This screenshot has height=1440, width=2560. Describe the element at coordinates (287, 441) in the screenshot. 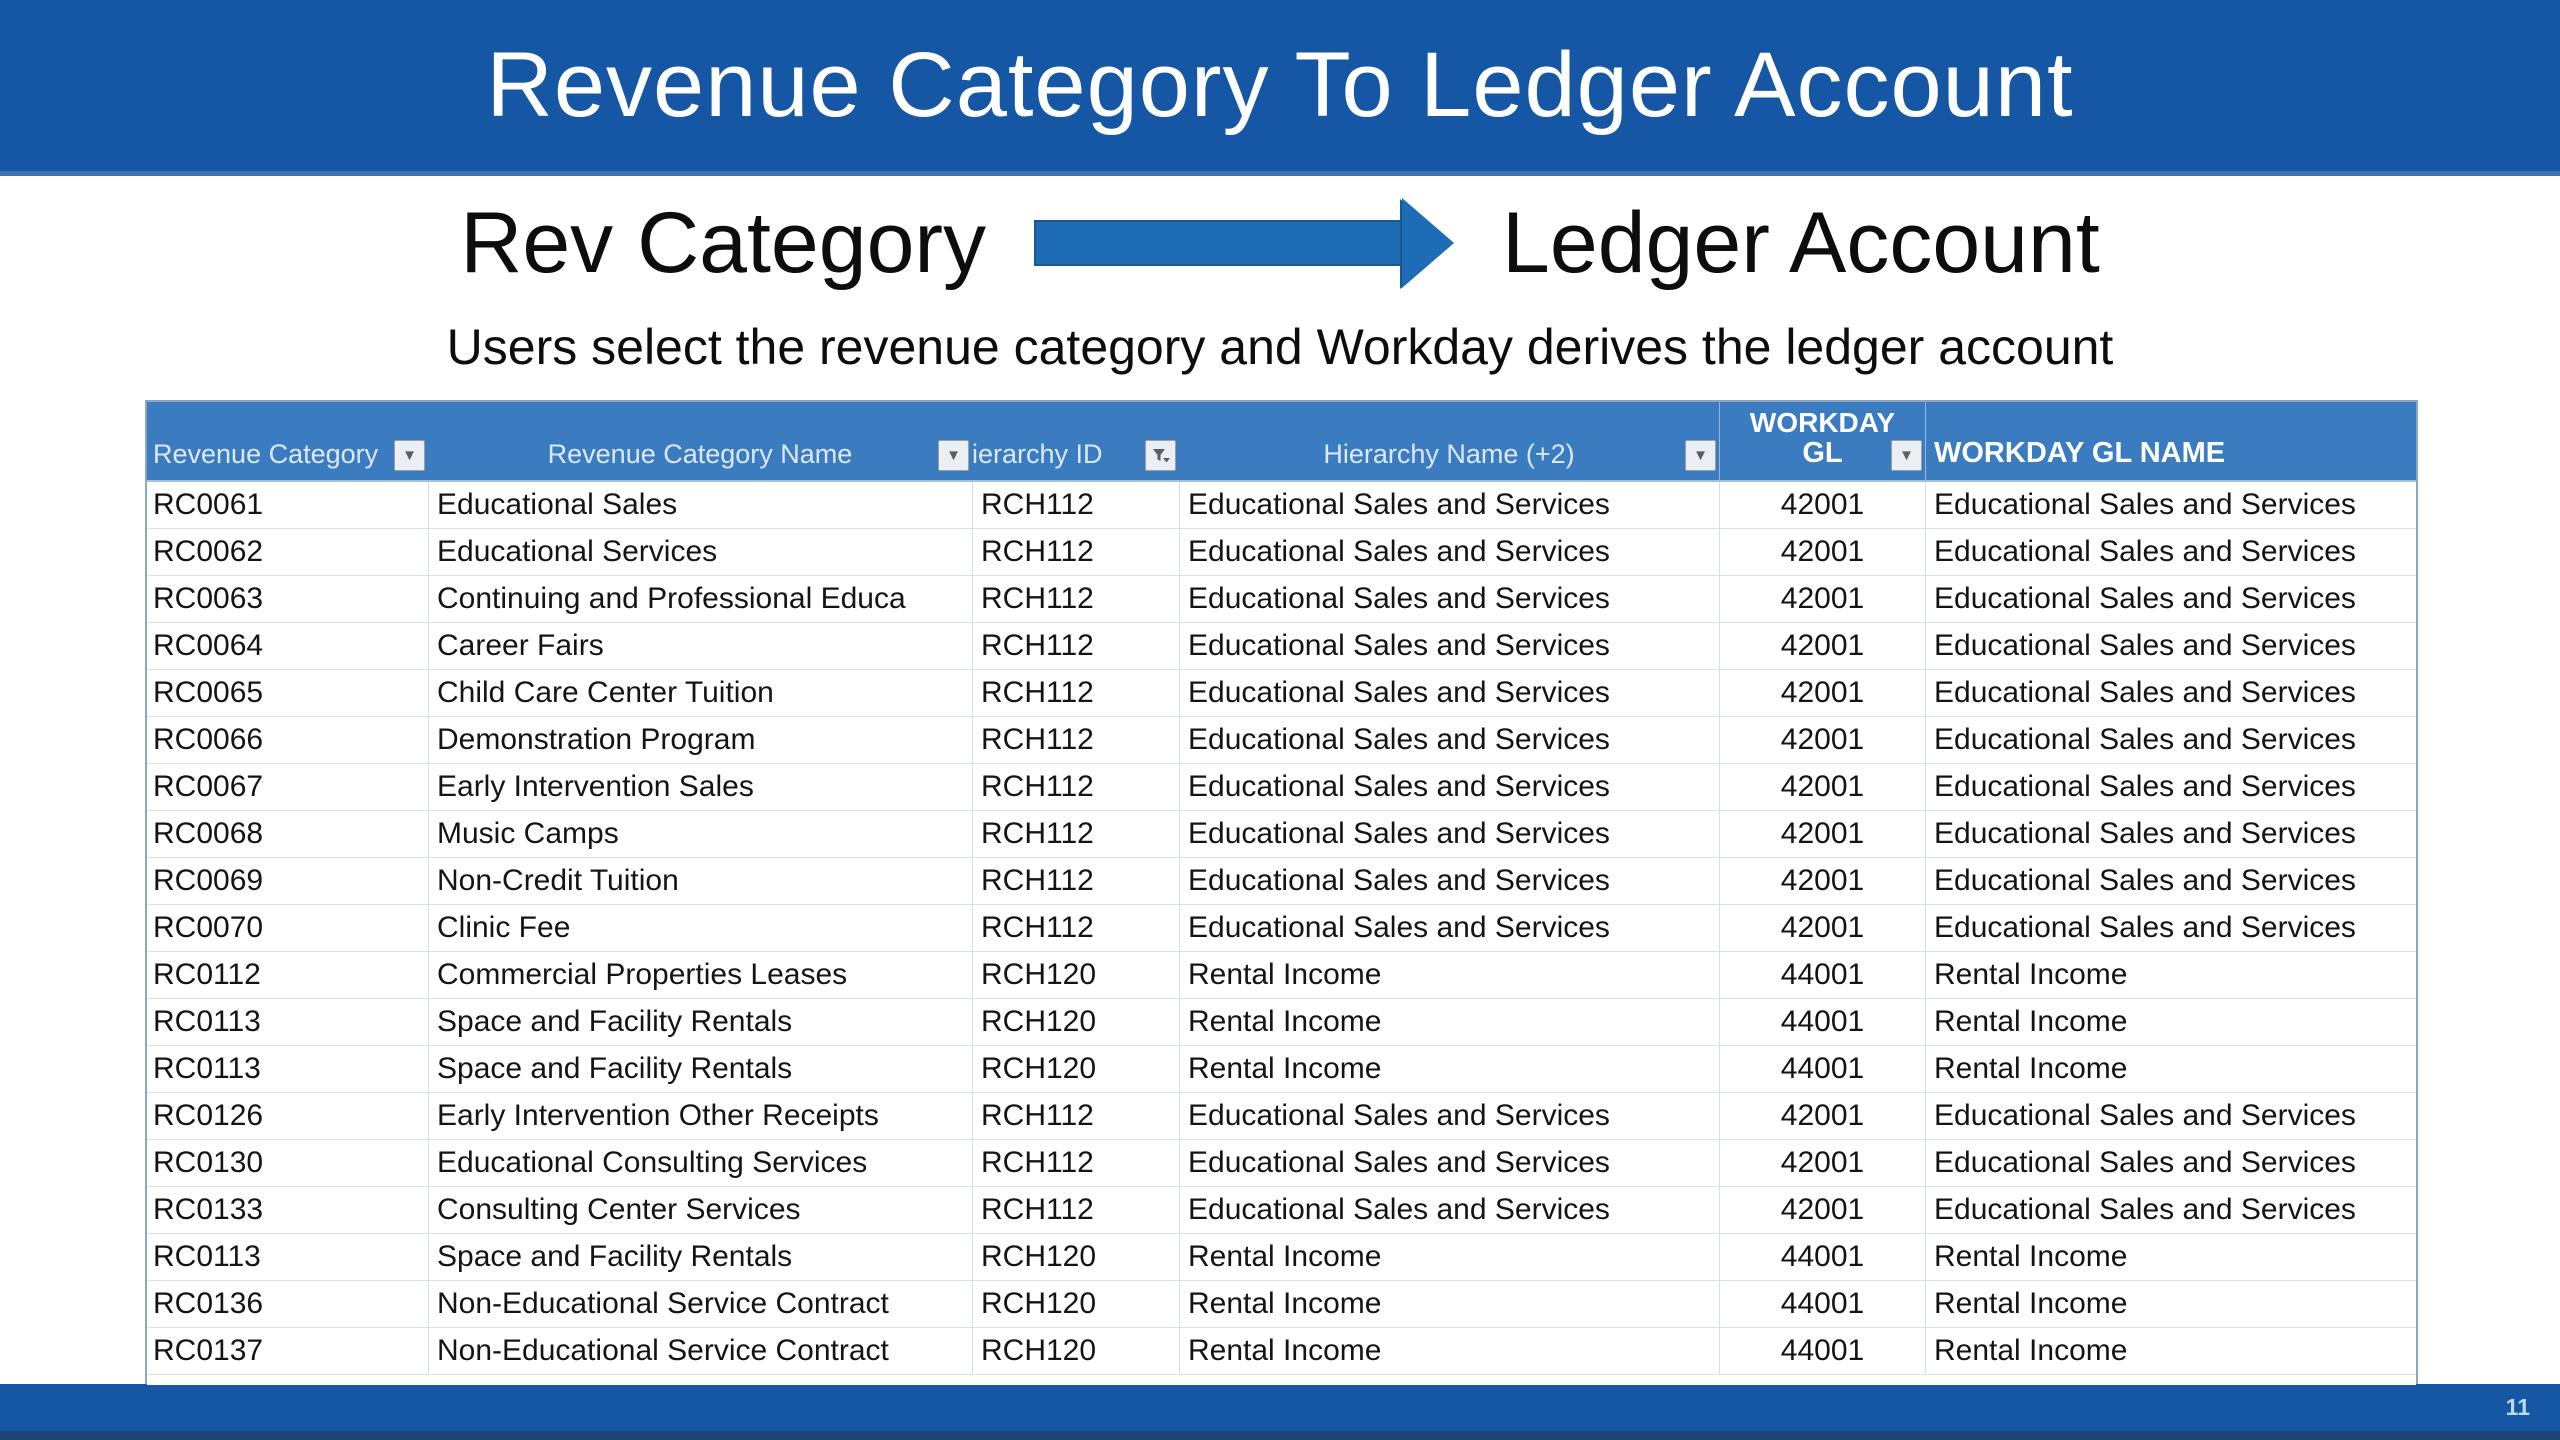

I see `column-header-revenue-category: Revenue Category ▼` at that location.